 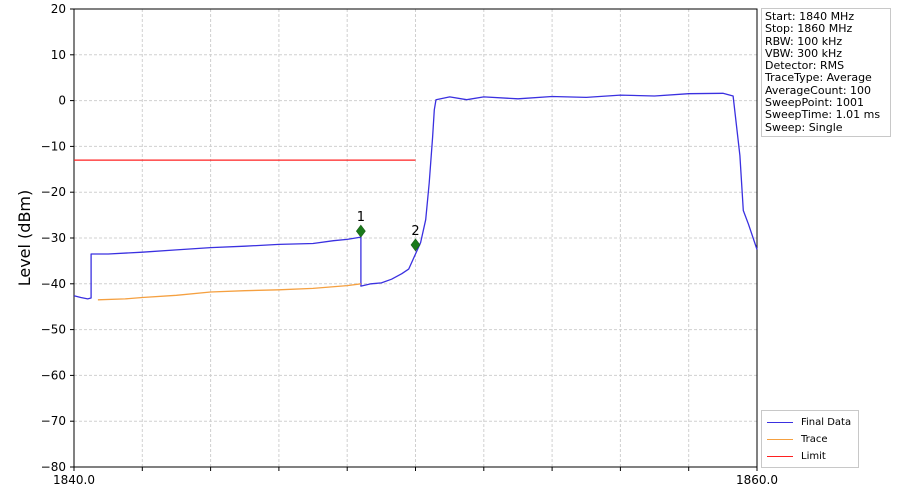 I want to click on y-tick-label: −20, so click(x=53, y=192).